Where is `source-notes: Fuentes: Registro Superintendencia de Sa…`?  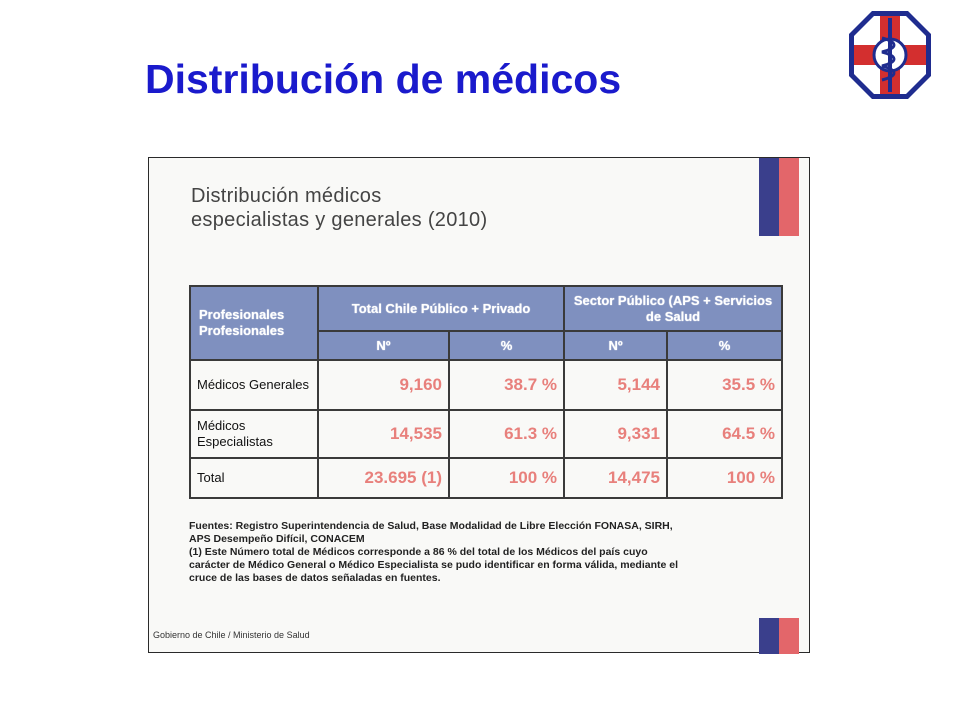 source-notes: Fuentes: Registro Superintendencia de Sa… is located at coordinates (469, 552).